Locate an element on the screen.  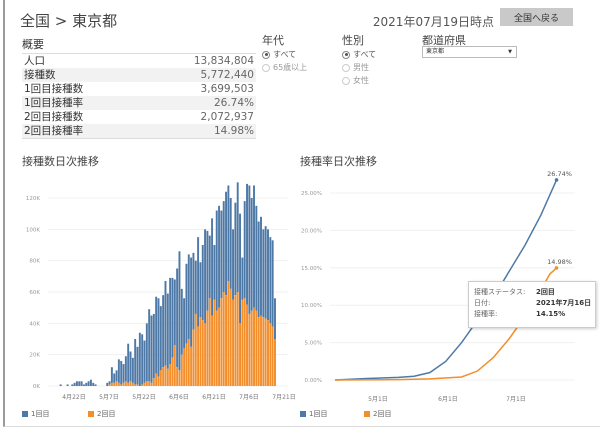
bar-legend-dose1: 1回目 is located at coordinates (35, 414).